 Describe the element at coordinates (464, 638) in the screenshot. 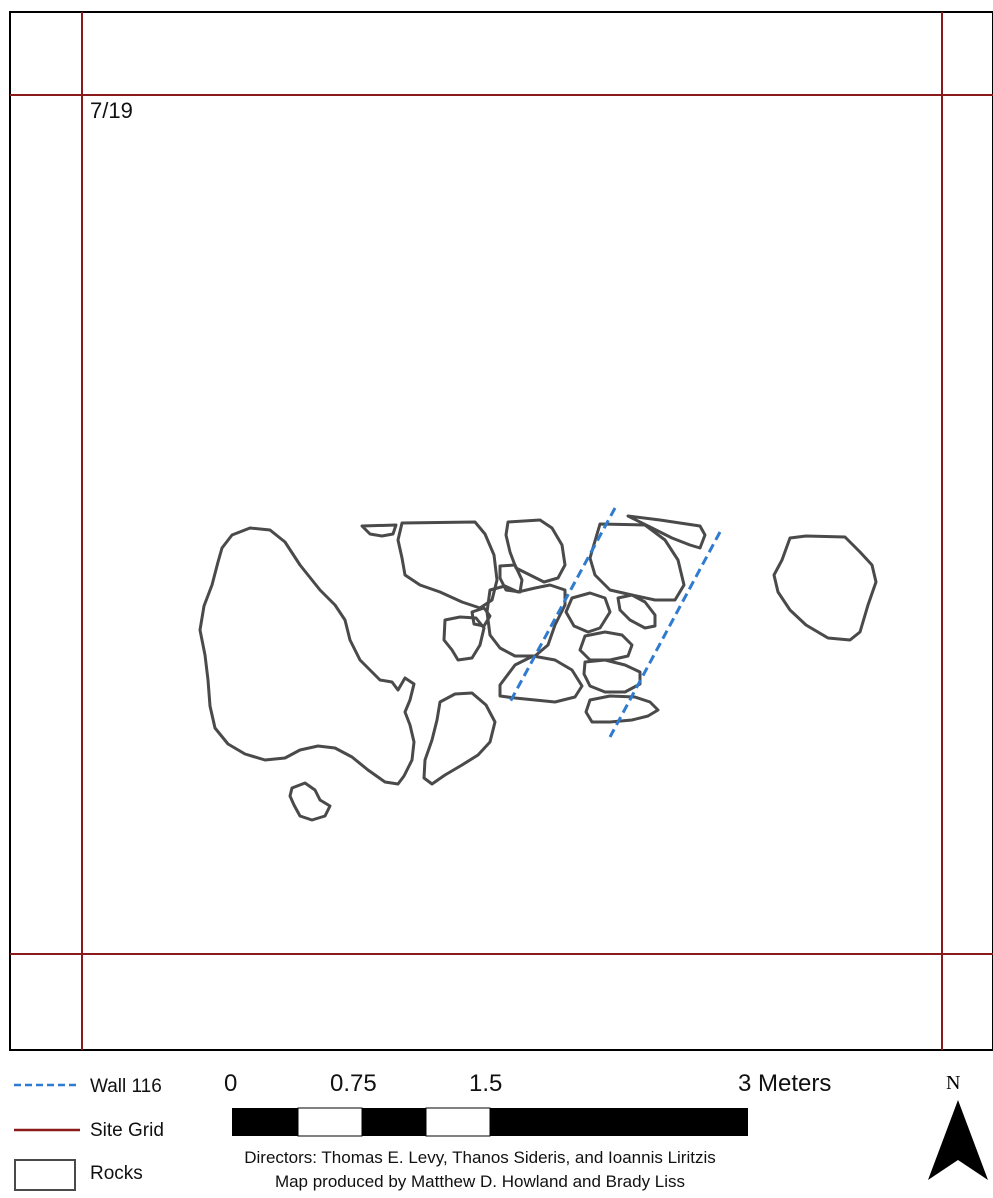

I see `rock-small-west-center` at that location.